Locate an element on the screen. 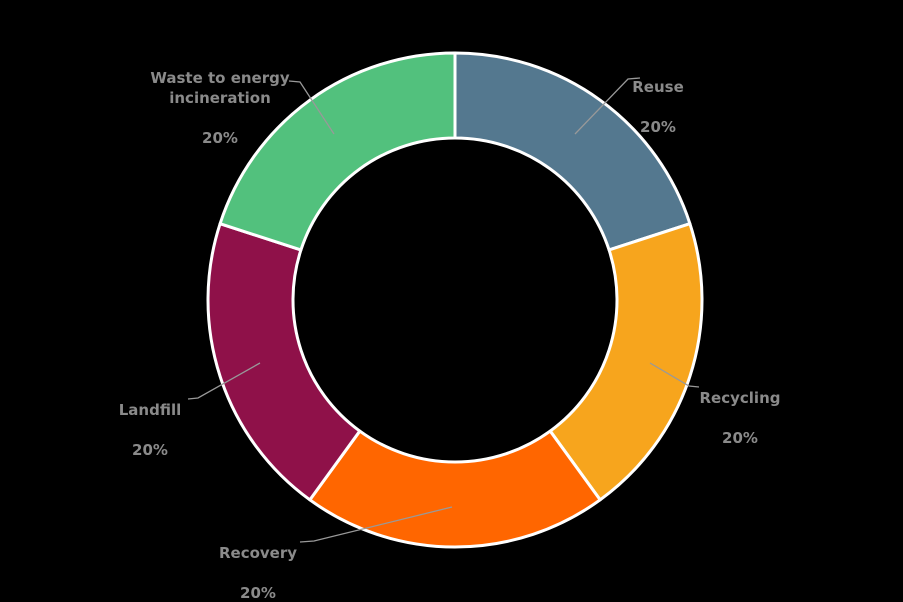 Image resolution: width=903 pixels, height=602 pixels. slice-label-recovery-text: Recovery is located at coordinates (258, 553).